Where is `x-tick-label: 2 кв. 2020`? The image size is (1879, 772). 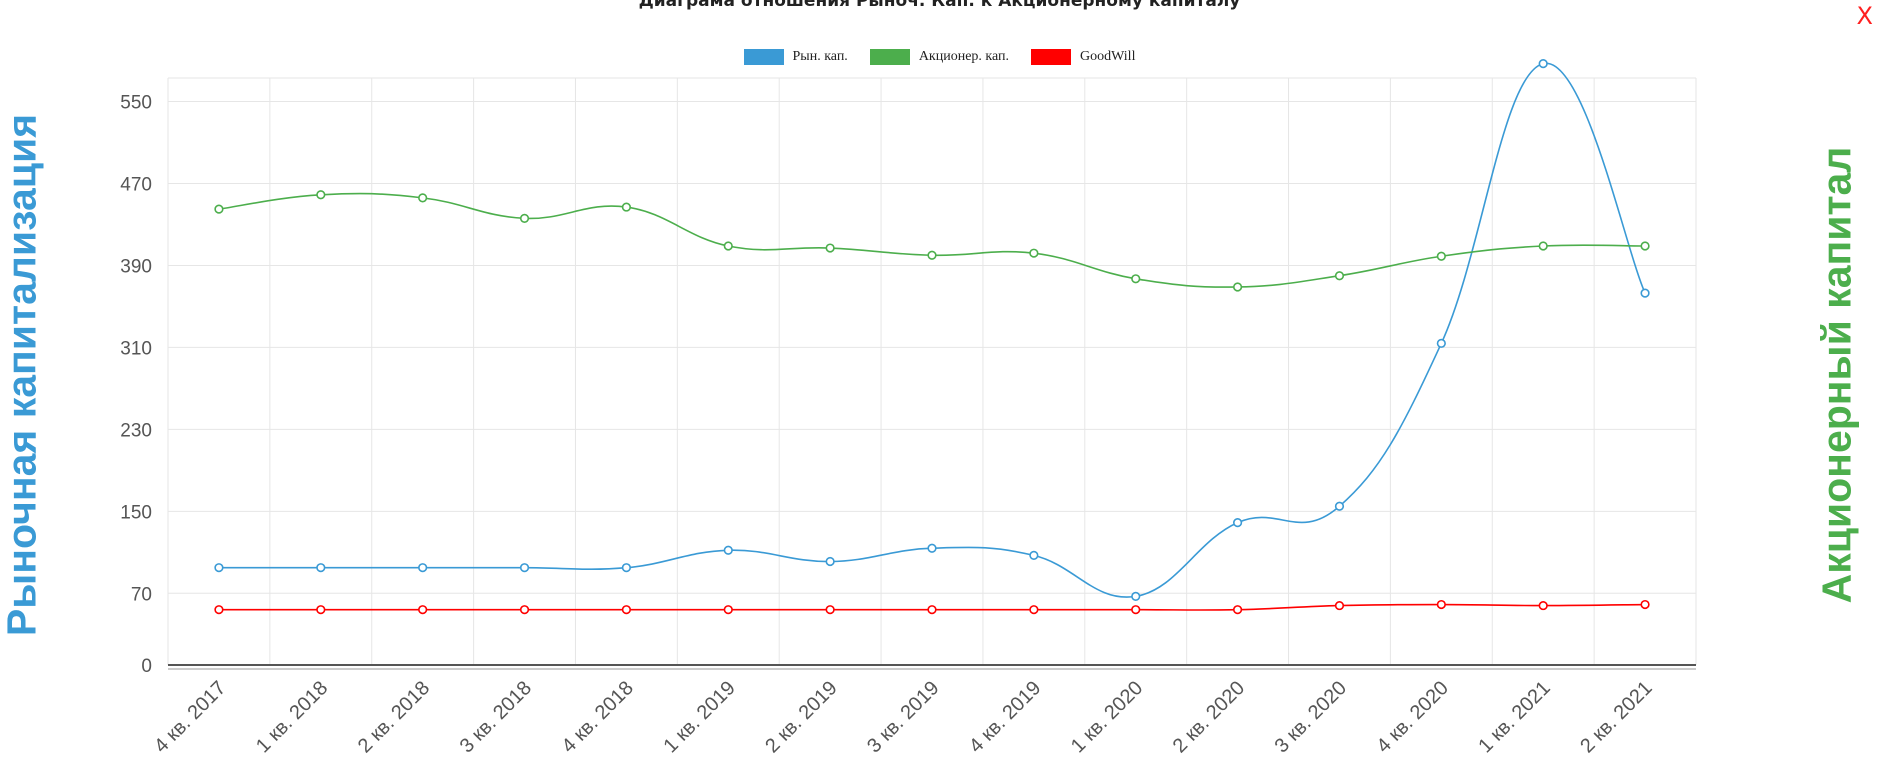 x-tick-label: 2 кв. 2020 is located at coordinates (1209, 717).